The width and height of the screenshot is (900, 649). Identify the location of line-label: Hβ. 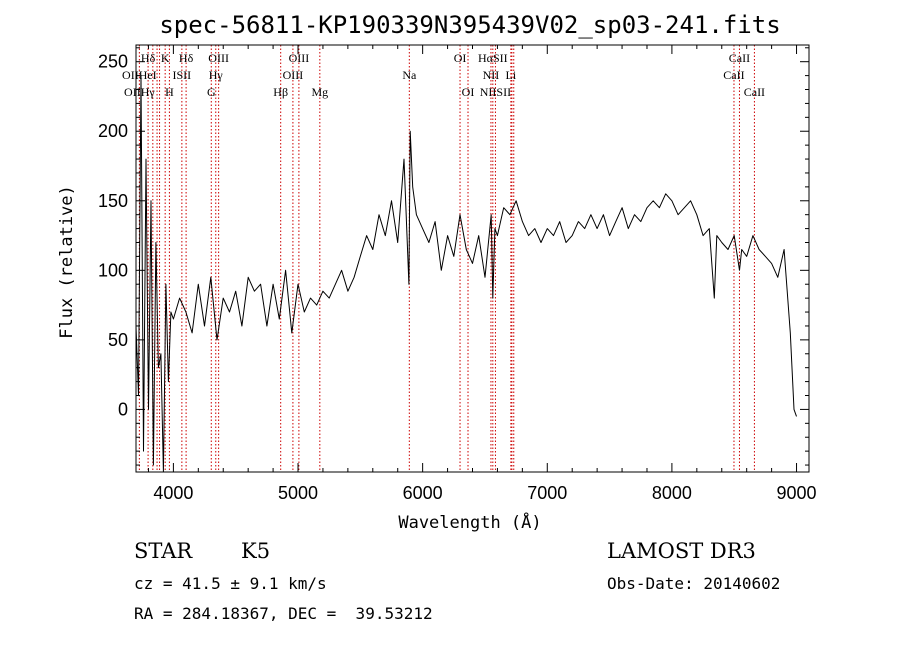
(280, 92).